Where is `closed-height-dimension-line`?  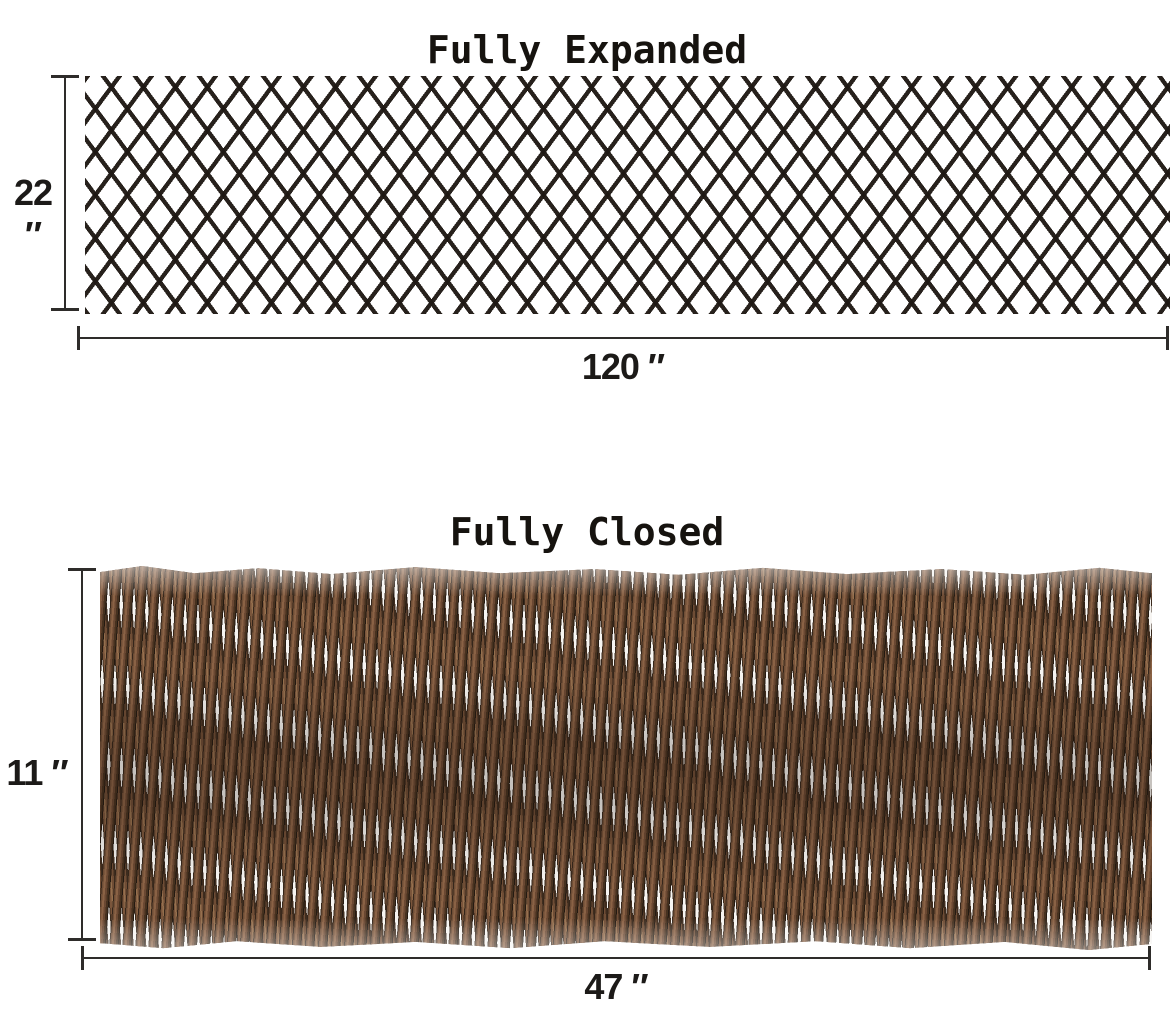
closed-height-dimension-line is located at coordinates (82, 754).